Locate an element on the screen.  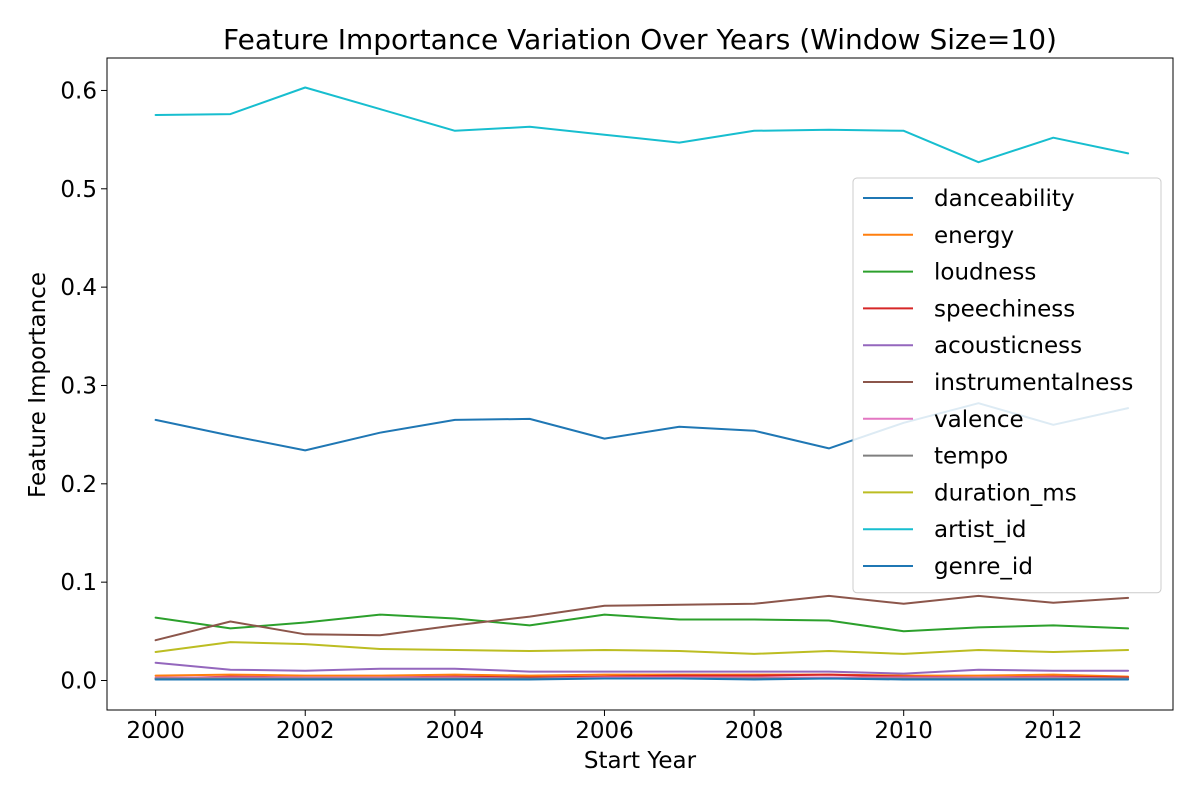
legend-label: energy is located at coordinates (974, 236).